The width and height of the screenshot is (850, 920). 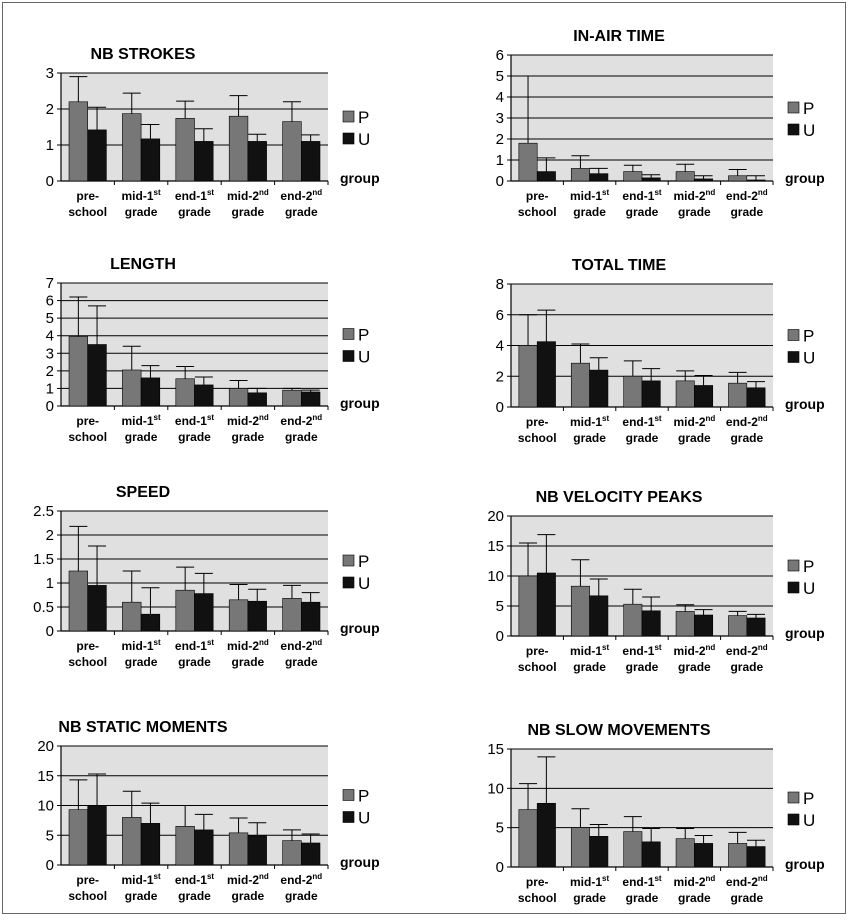 What do you see at coordinates (500, 284) in the screenshot?
I see `y-tick-label: 8` at bounding box center [500, 284].